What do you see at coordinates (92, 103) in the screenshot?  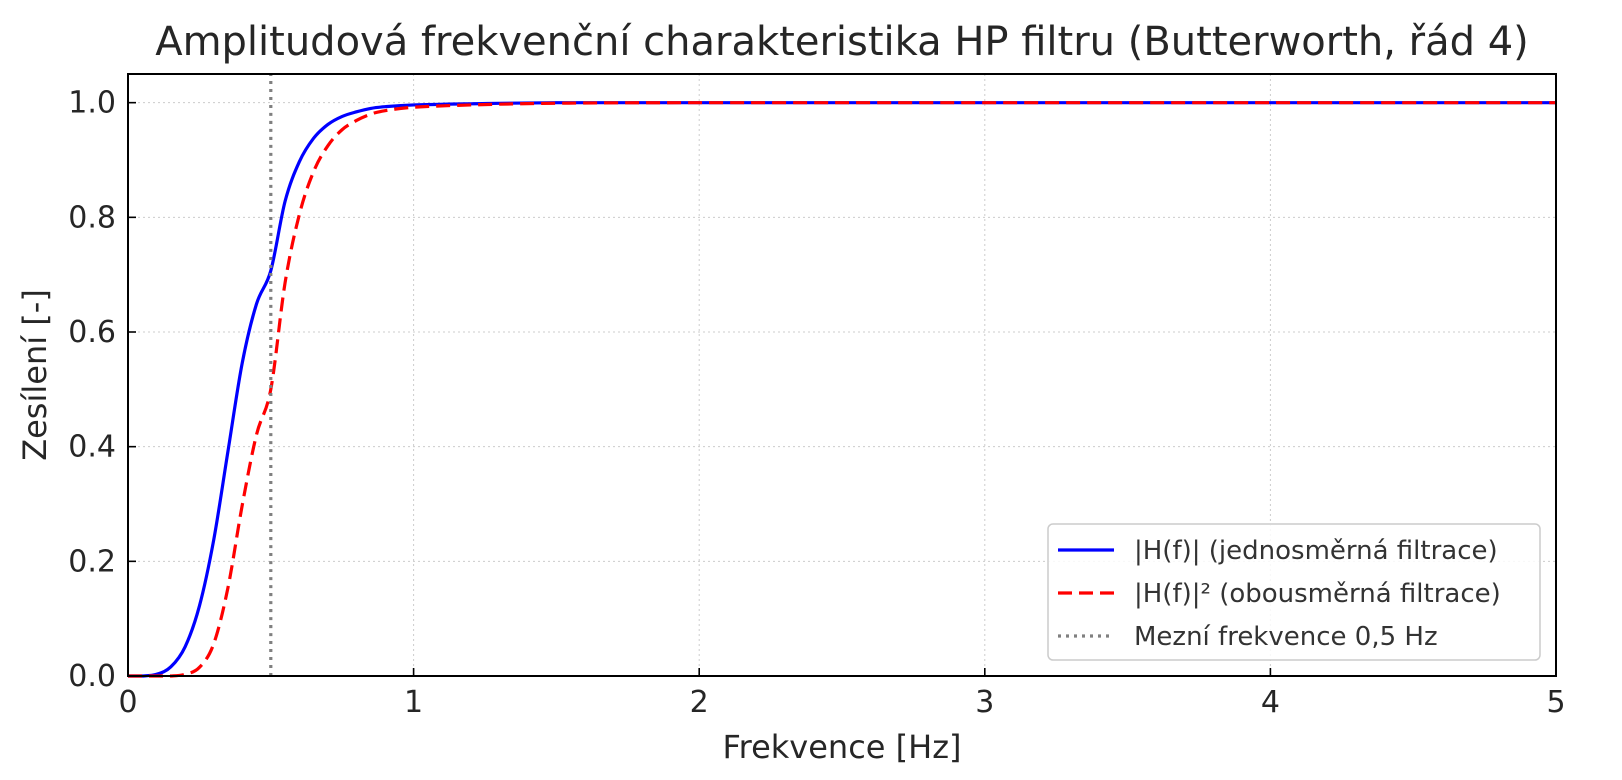 I see `y-tick-label: 1.0` at bounding box center [92, 103].